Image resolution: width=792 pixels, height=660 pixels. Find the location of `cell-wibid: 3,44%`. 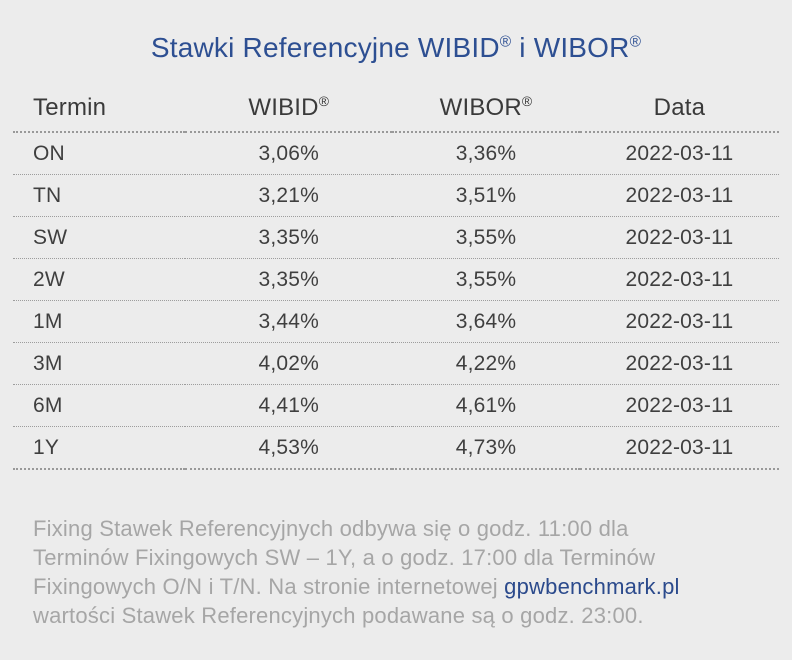

cell-wibid: 3,44% is located at coordinates (289, 321).